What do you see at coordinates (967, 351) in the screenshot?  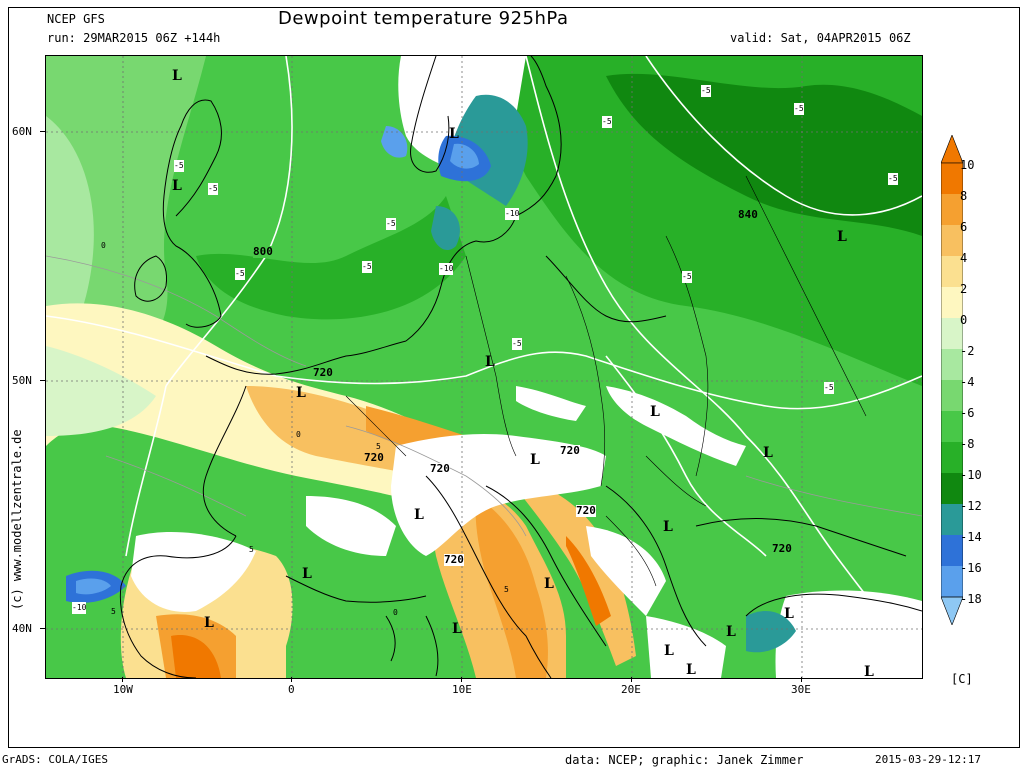 I see `colorbar-label: -2` at bounding box center [967, 351].